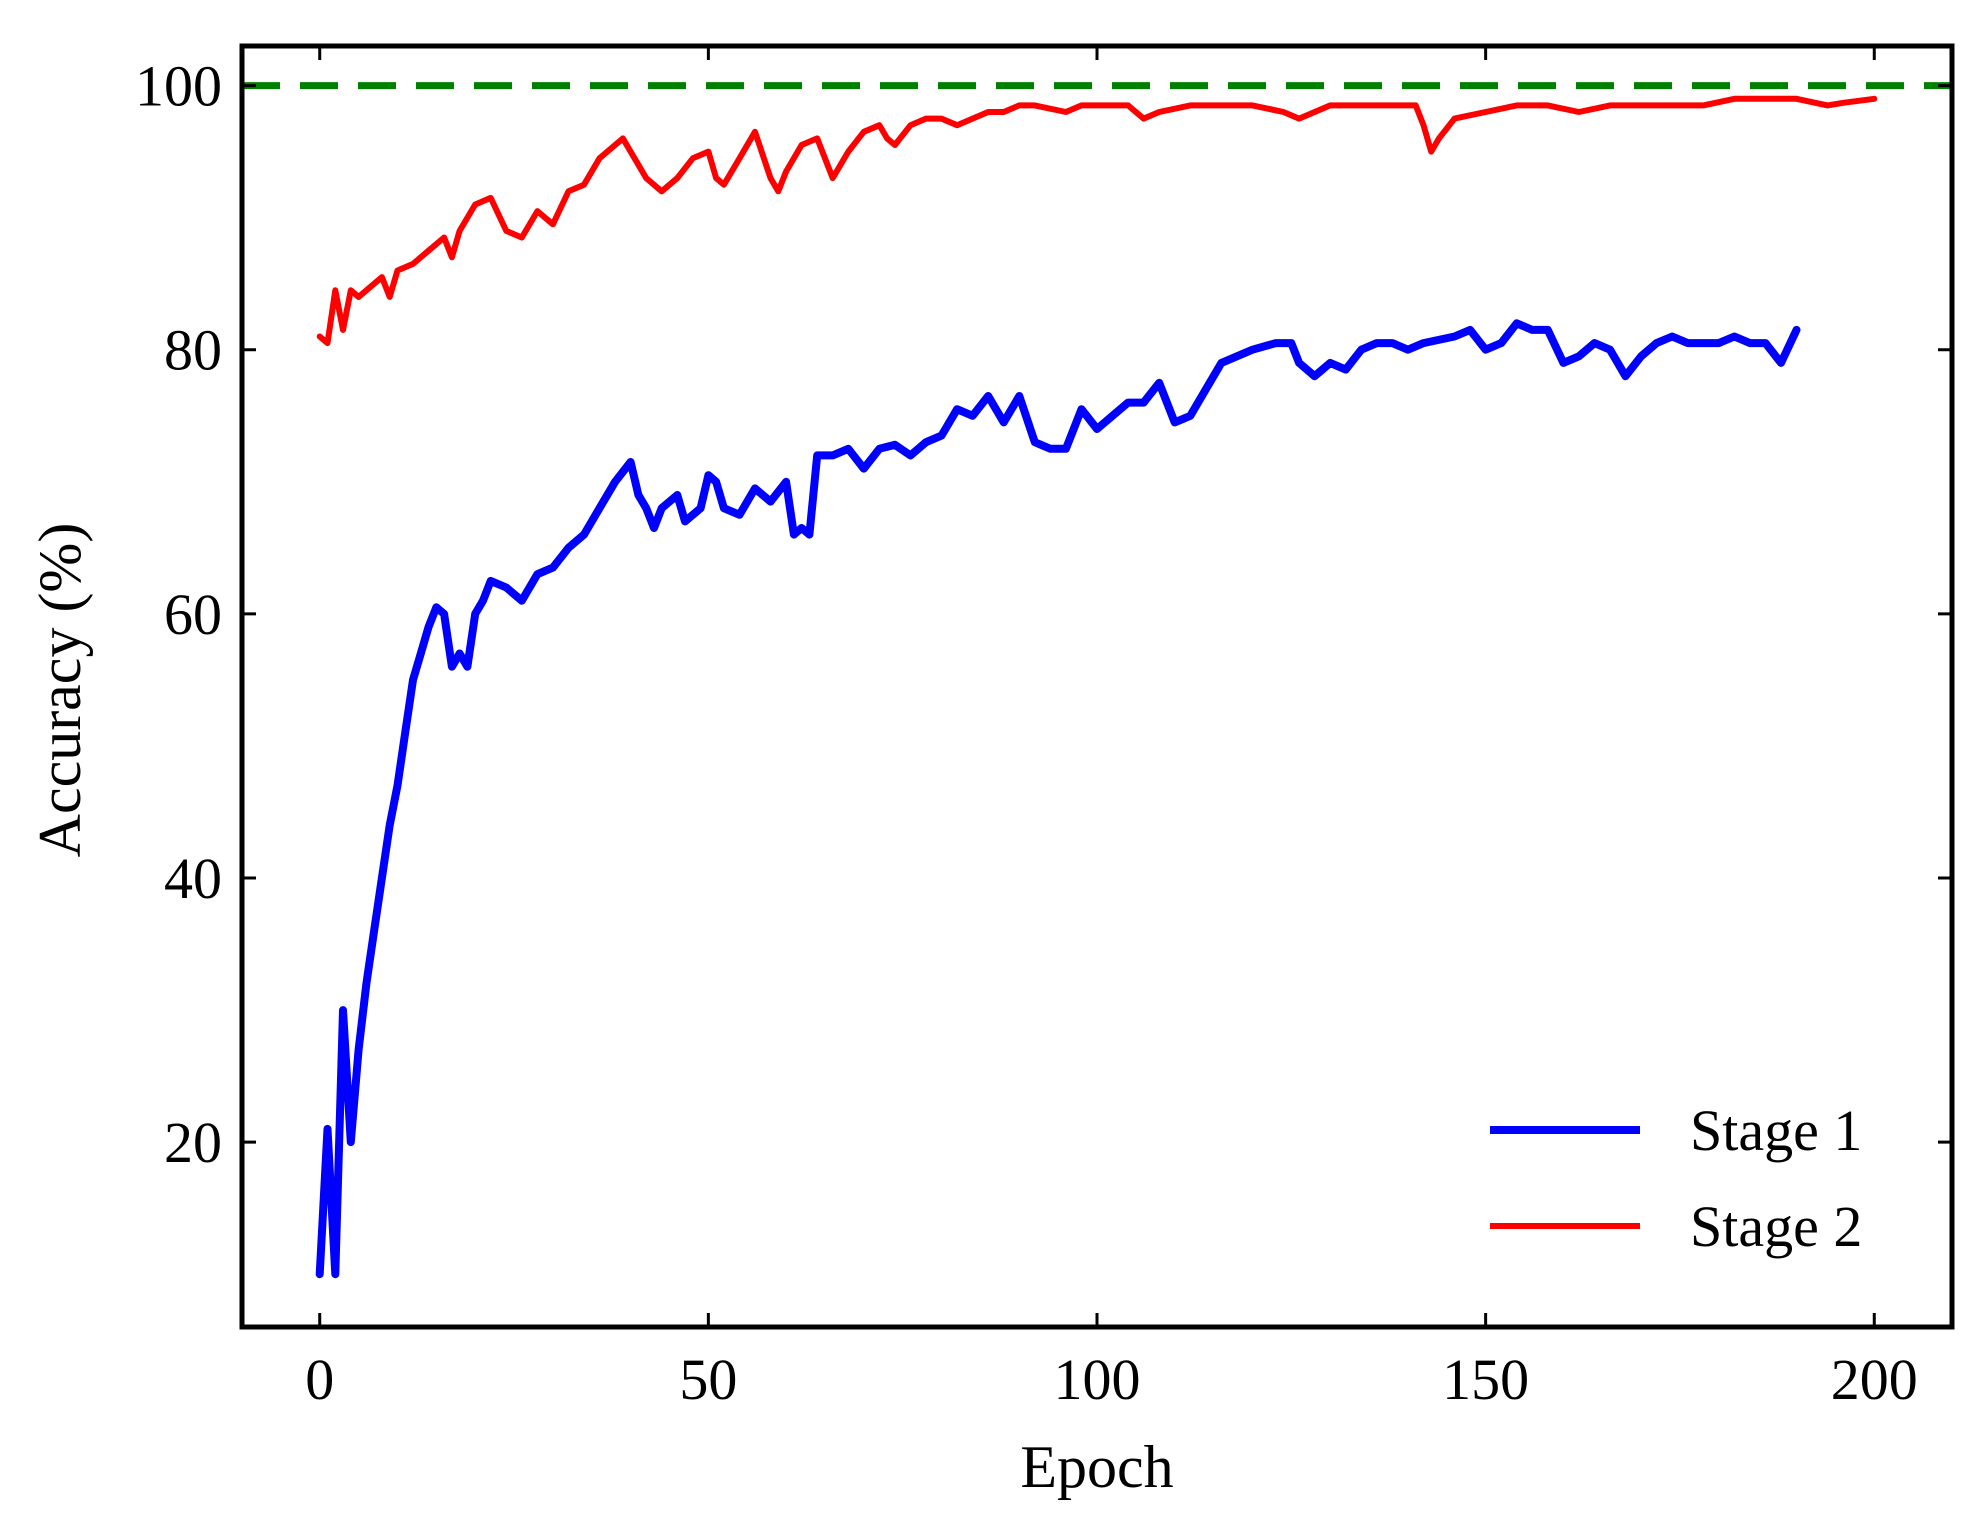 This screenshot has width=1986, height=1520. Describe the element at coordinates (708, 1379) in the screenshot. I see `x-tick-label: 50` at that location.